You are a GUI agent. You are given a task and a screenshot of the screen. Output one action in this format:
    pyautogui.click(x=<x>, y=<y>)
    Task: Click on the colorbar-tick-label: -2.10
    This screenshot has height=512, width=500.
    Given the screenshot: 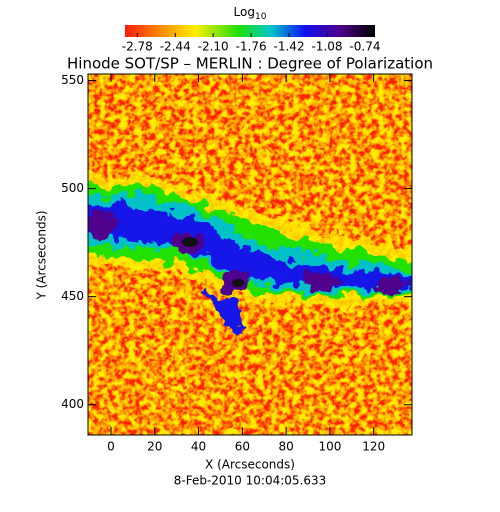 What is the action you would take?
    pyautogui.click(x=213, y=47)
    